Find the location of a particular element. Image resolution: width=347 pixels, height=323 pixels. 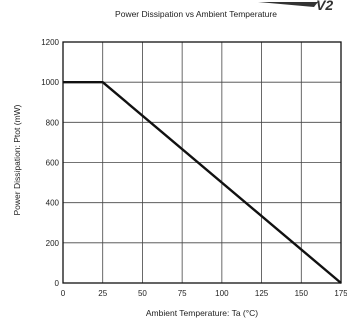

y-tick-labels: 0 200 400 600 800 1000 1200 is located at coordinates (50, 163).